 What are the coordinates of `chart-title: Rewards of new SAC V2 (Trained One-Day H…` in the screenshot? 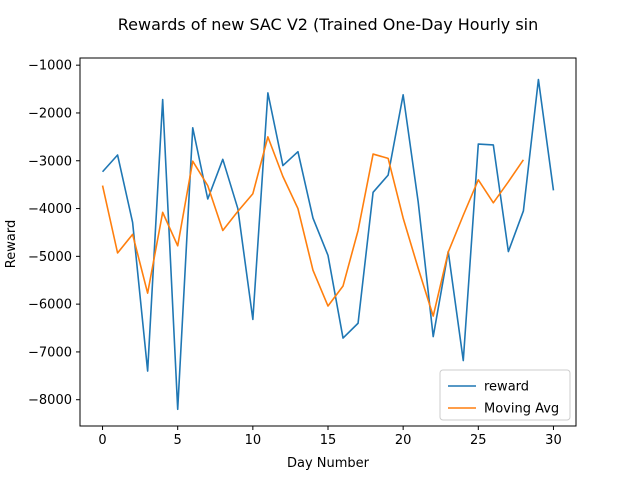 It's located at (328, 24).